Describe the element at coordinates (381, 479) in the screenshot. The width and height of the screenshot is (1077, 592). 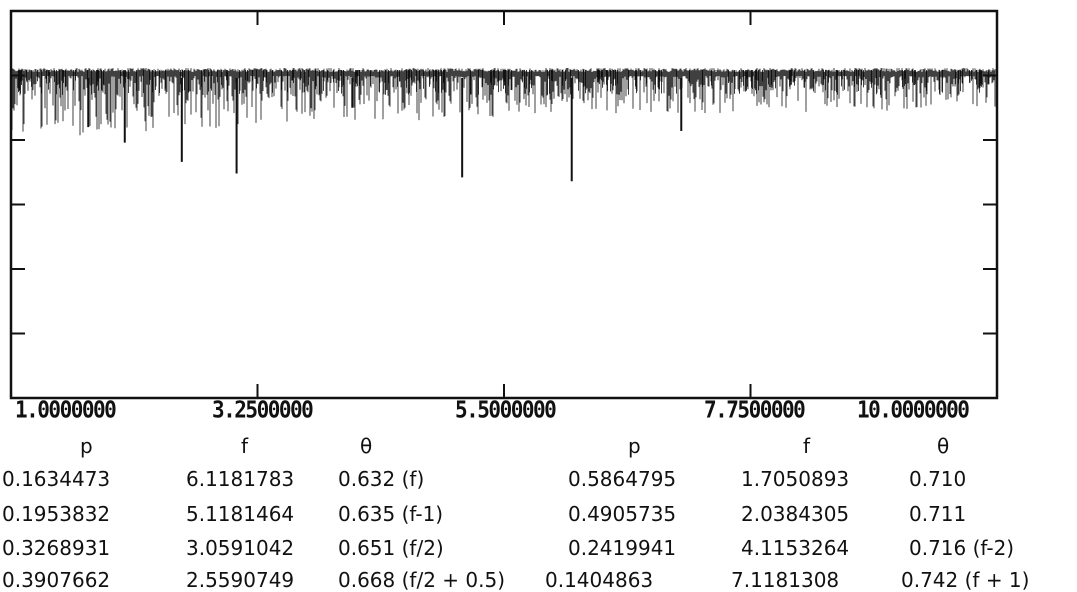
I see `table-cell: 0.632 (f)` at that location.